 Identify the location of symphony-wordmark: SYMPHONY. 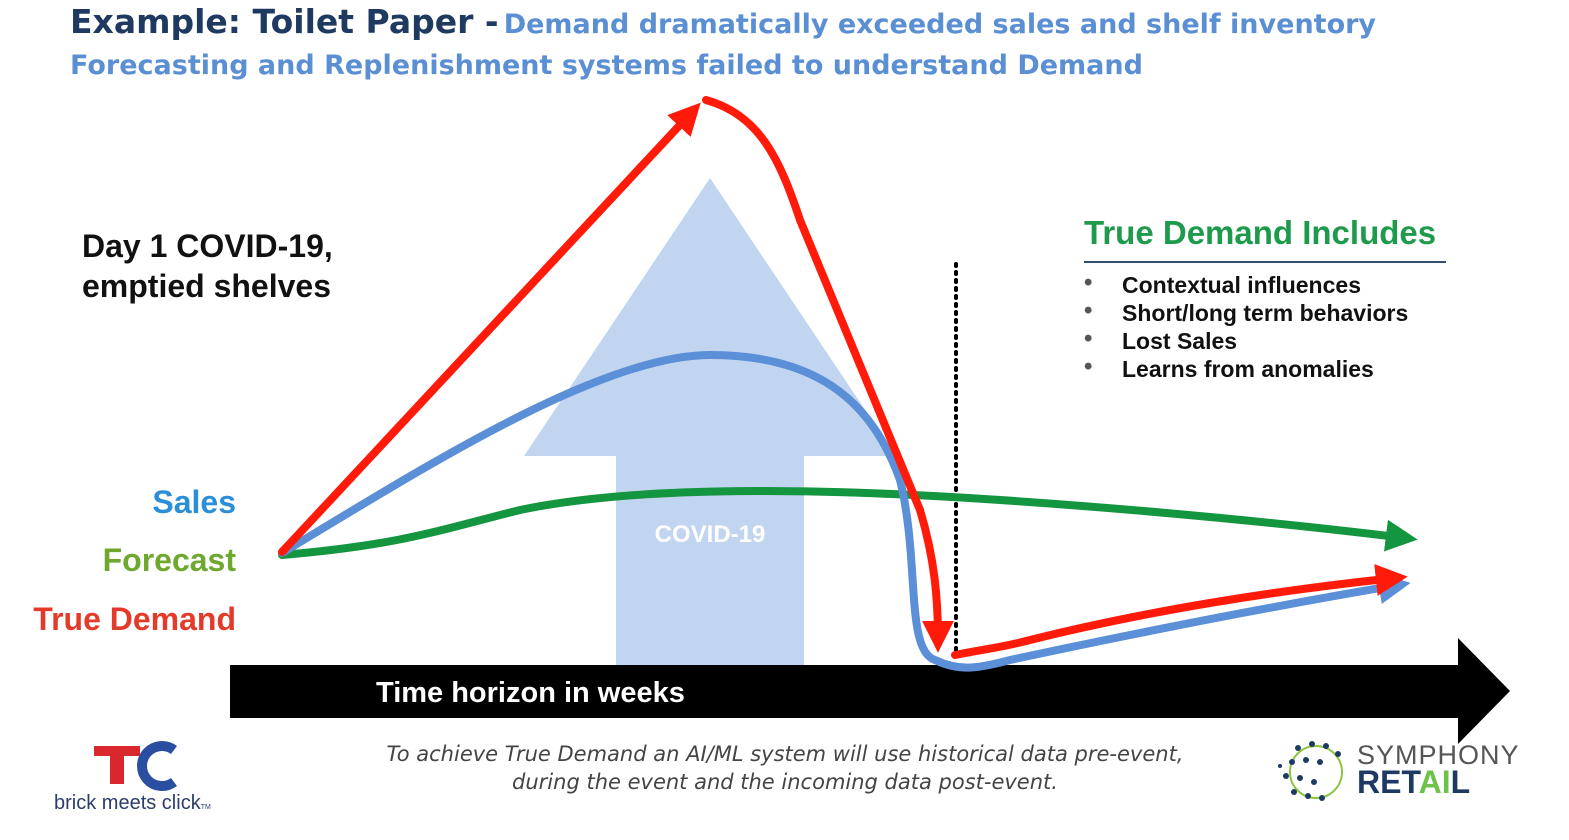
(1438, 755).